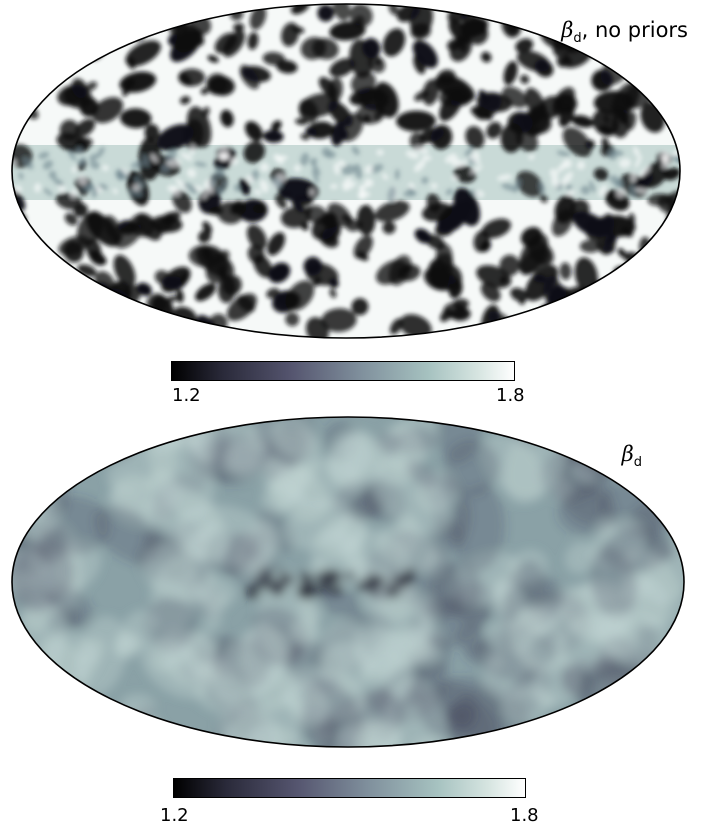 The width and height of the screenshot is (702, 830). Describe the element at coordinates (186, 395) in the screenshot. I see `colorbar-min-label: 1.2` at that location.